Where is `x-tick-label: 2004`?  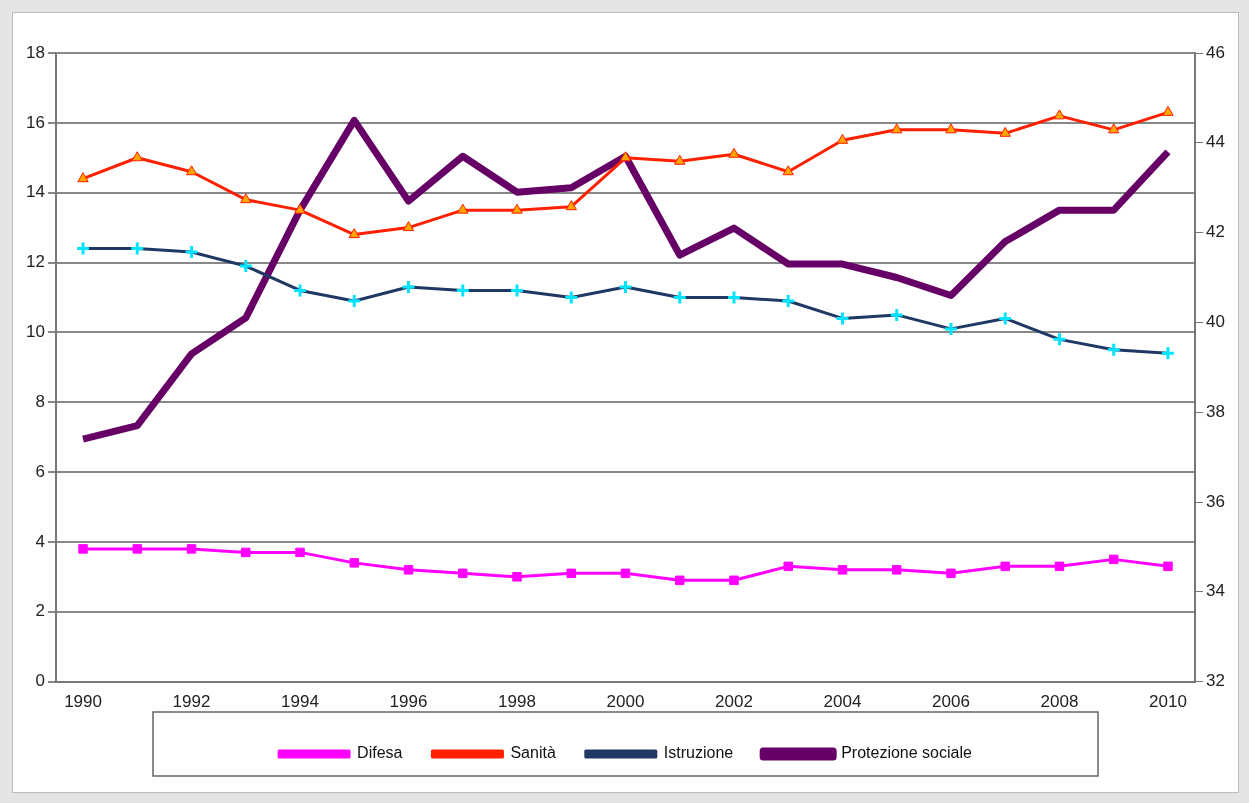 x-tick-label: 2004 is located at coordinates (842, 702).